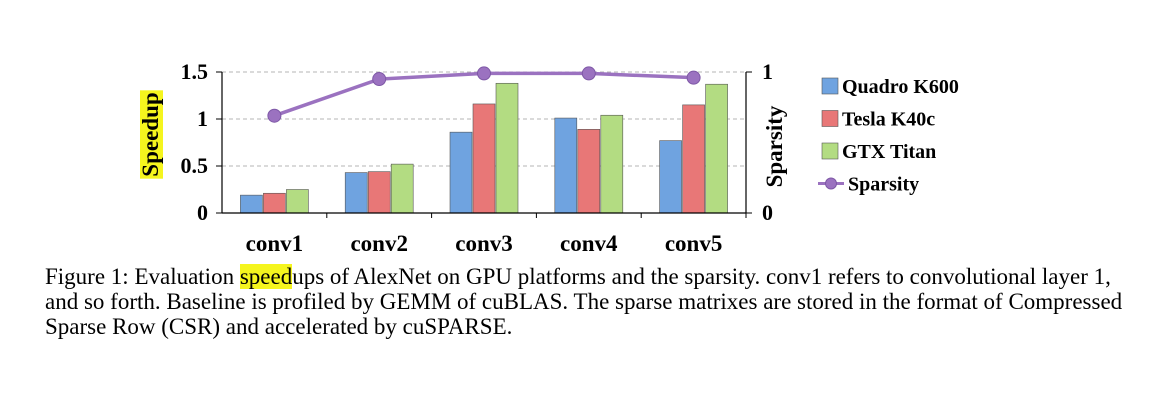  Describe the element at coordinates (484, 73) in the screenshot. I see `sparsity-point-conv3` at that location.